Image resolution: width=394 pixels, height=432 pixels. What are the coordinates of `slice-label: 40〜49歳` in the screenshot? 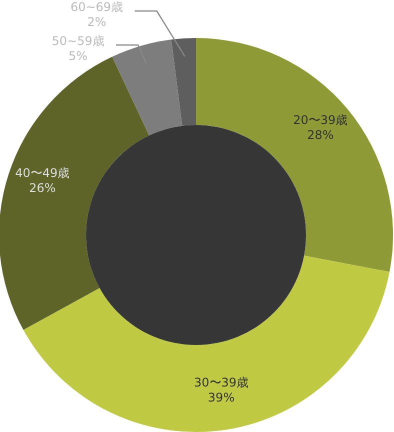 It's located at (42, 173).